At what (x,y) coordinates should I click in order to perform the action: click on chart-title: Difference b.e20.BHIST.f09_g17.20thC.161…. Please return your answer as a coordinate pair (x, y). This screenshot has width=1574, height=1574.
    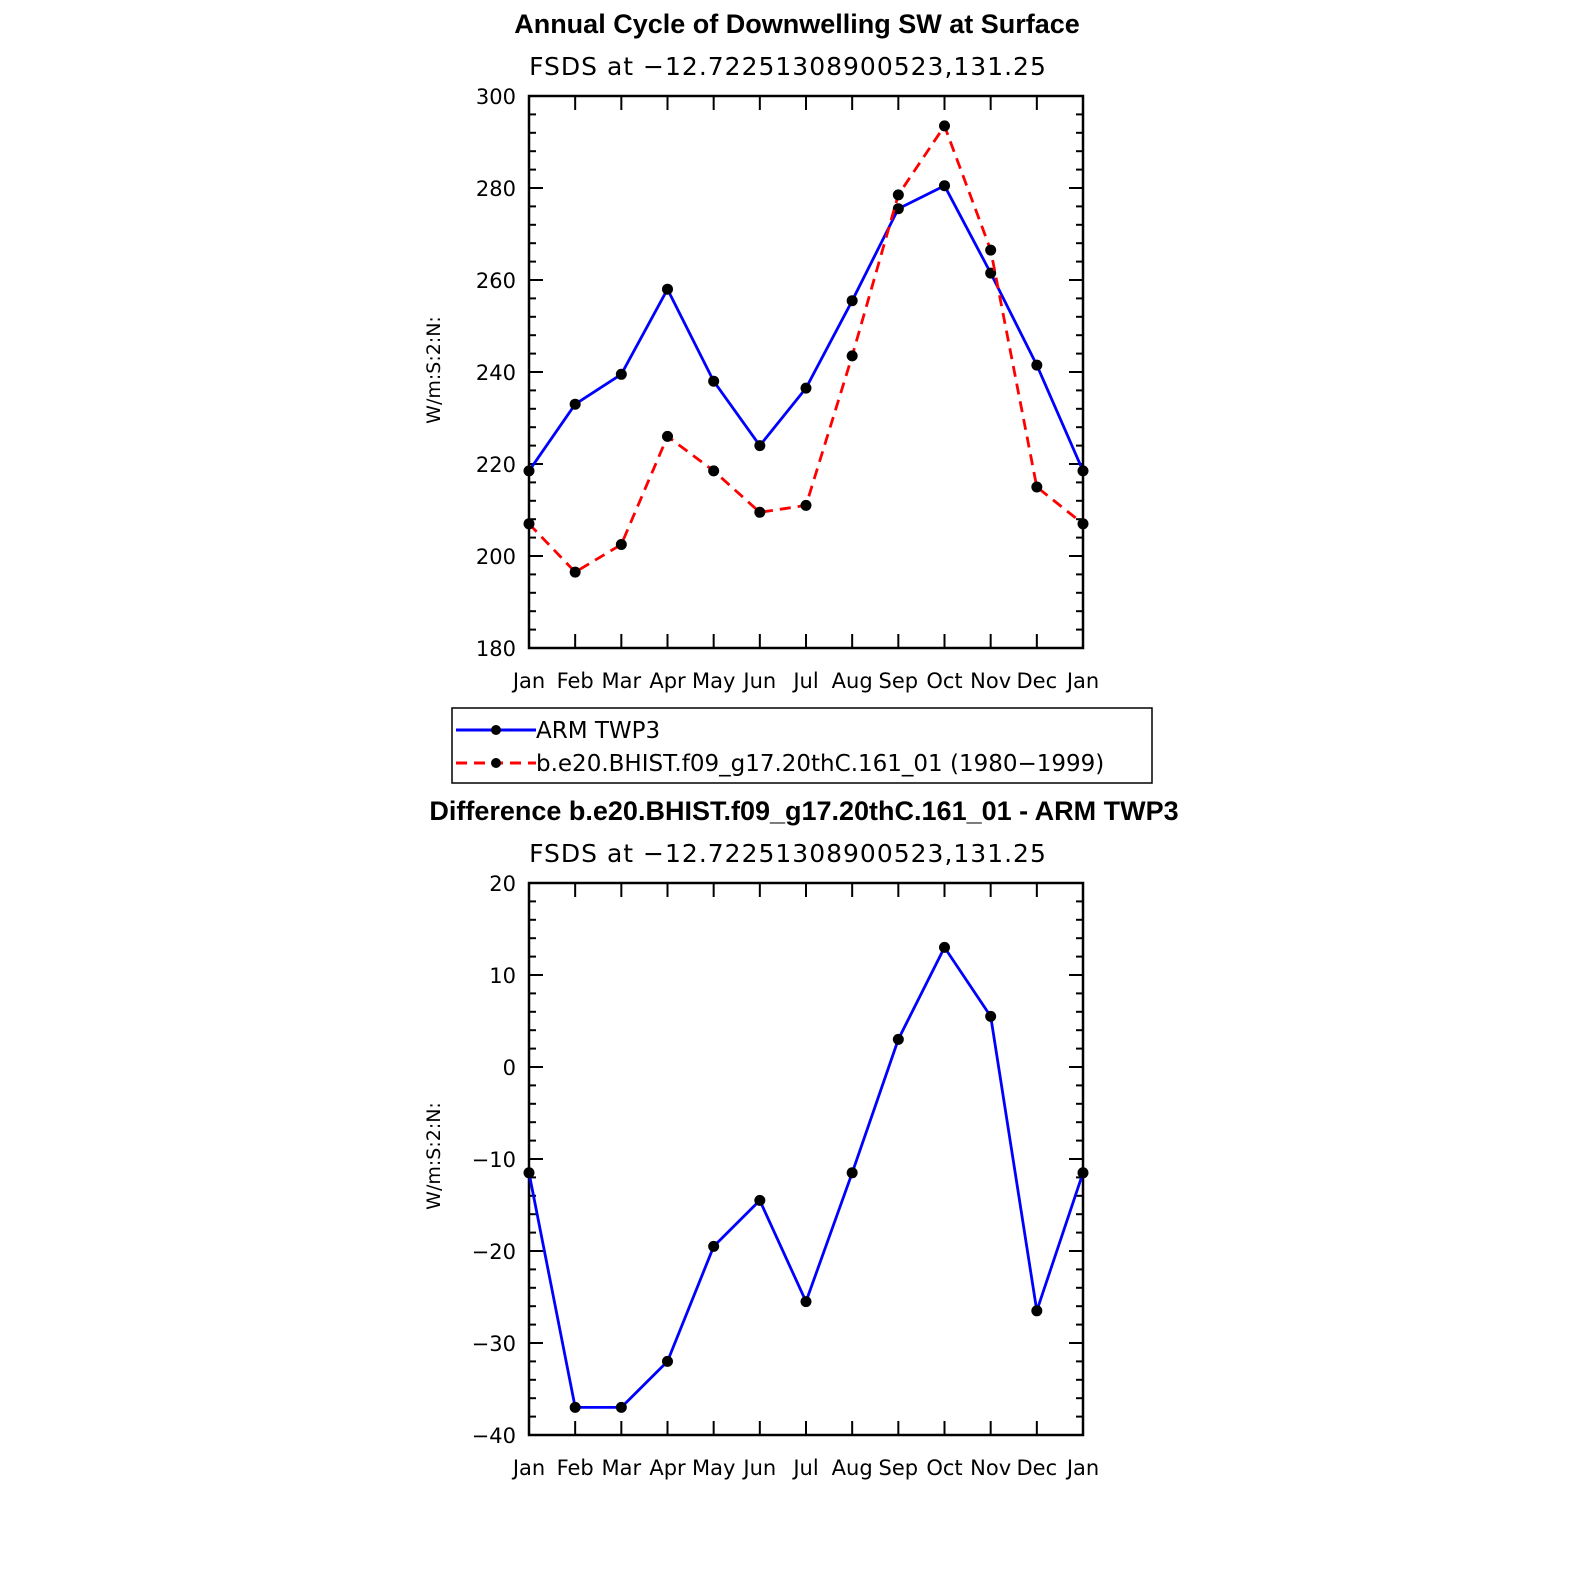
    Looking at the image, I should click on (803, 811).